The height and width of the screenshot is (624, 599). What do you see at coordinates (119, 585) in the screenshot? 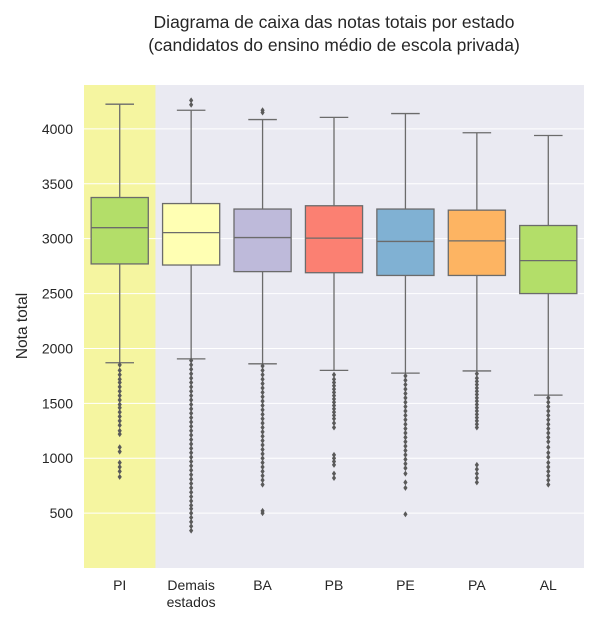
I see `x-tick-label: PI` at bounding box center [119, 585].